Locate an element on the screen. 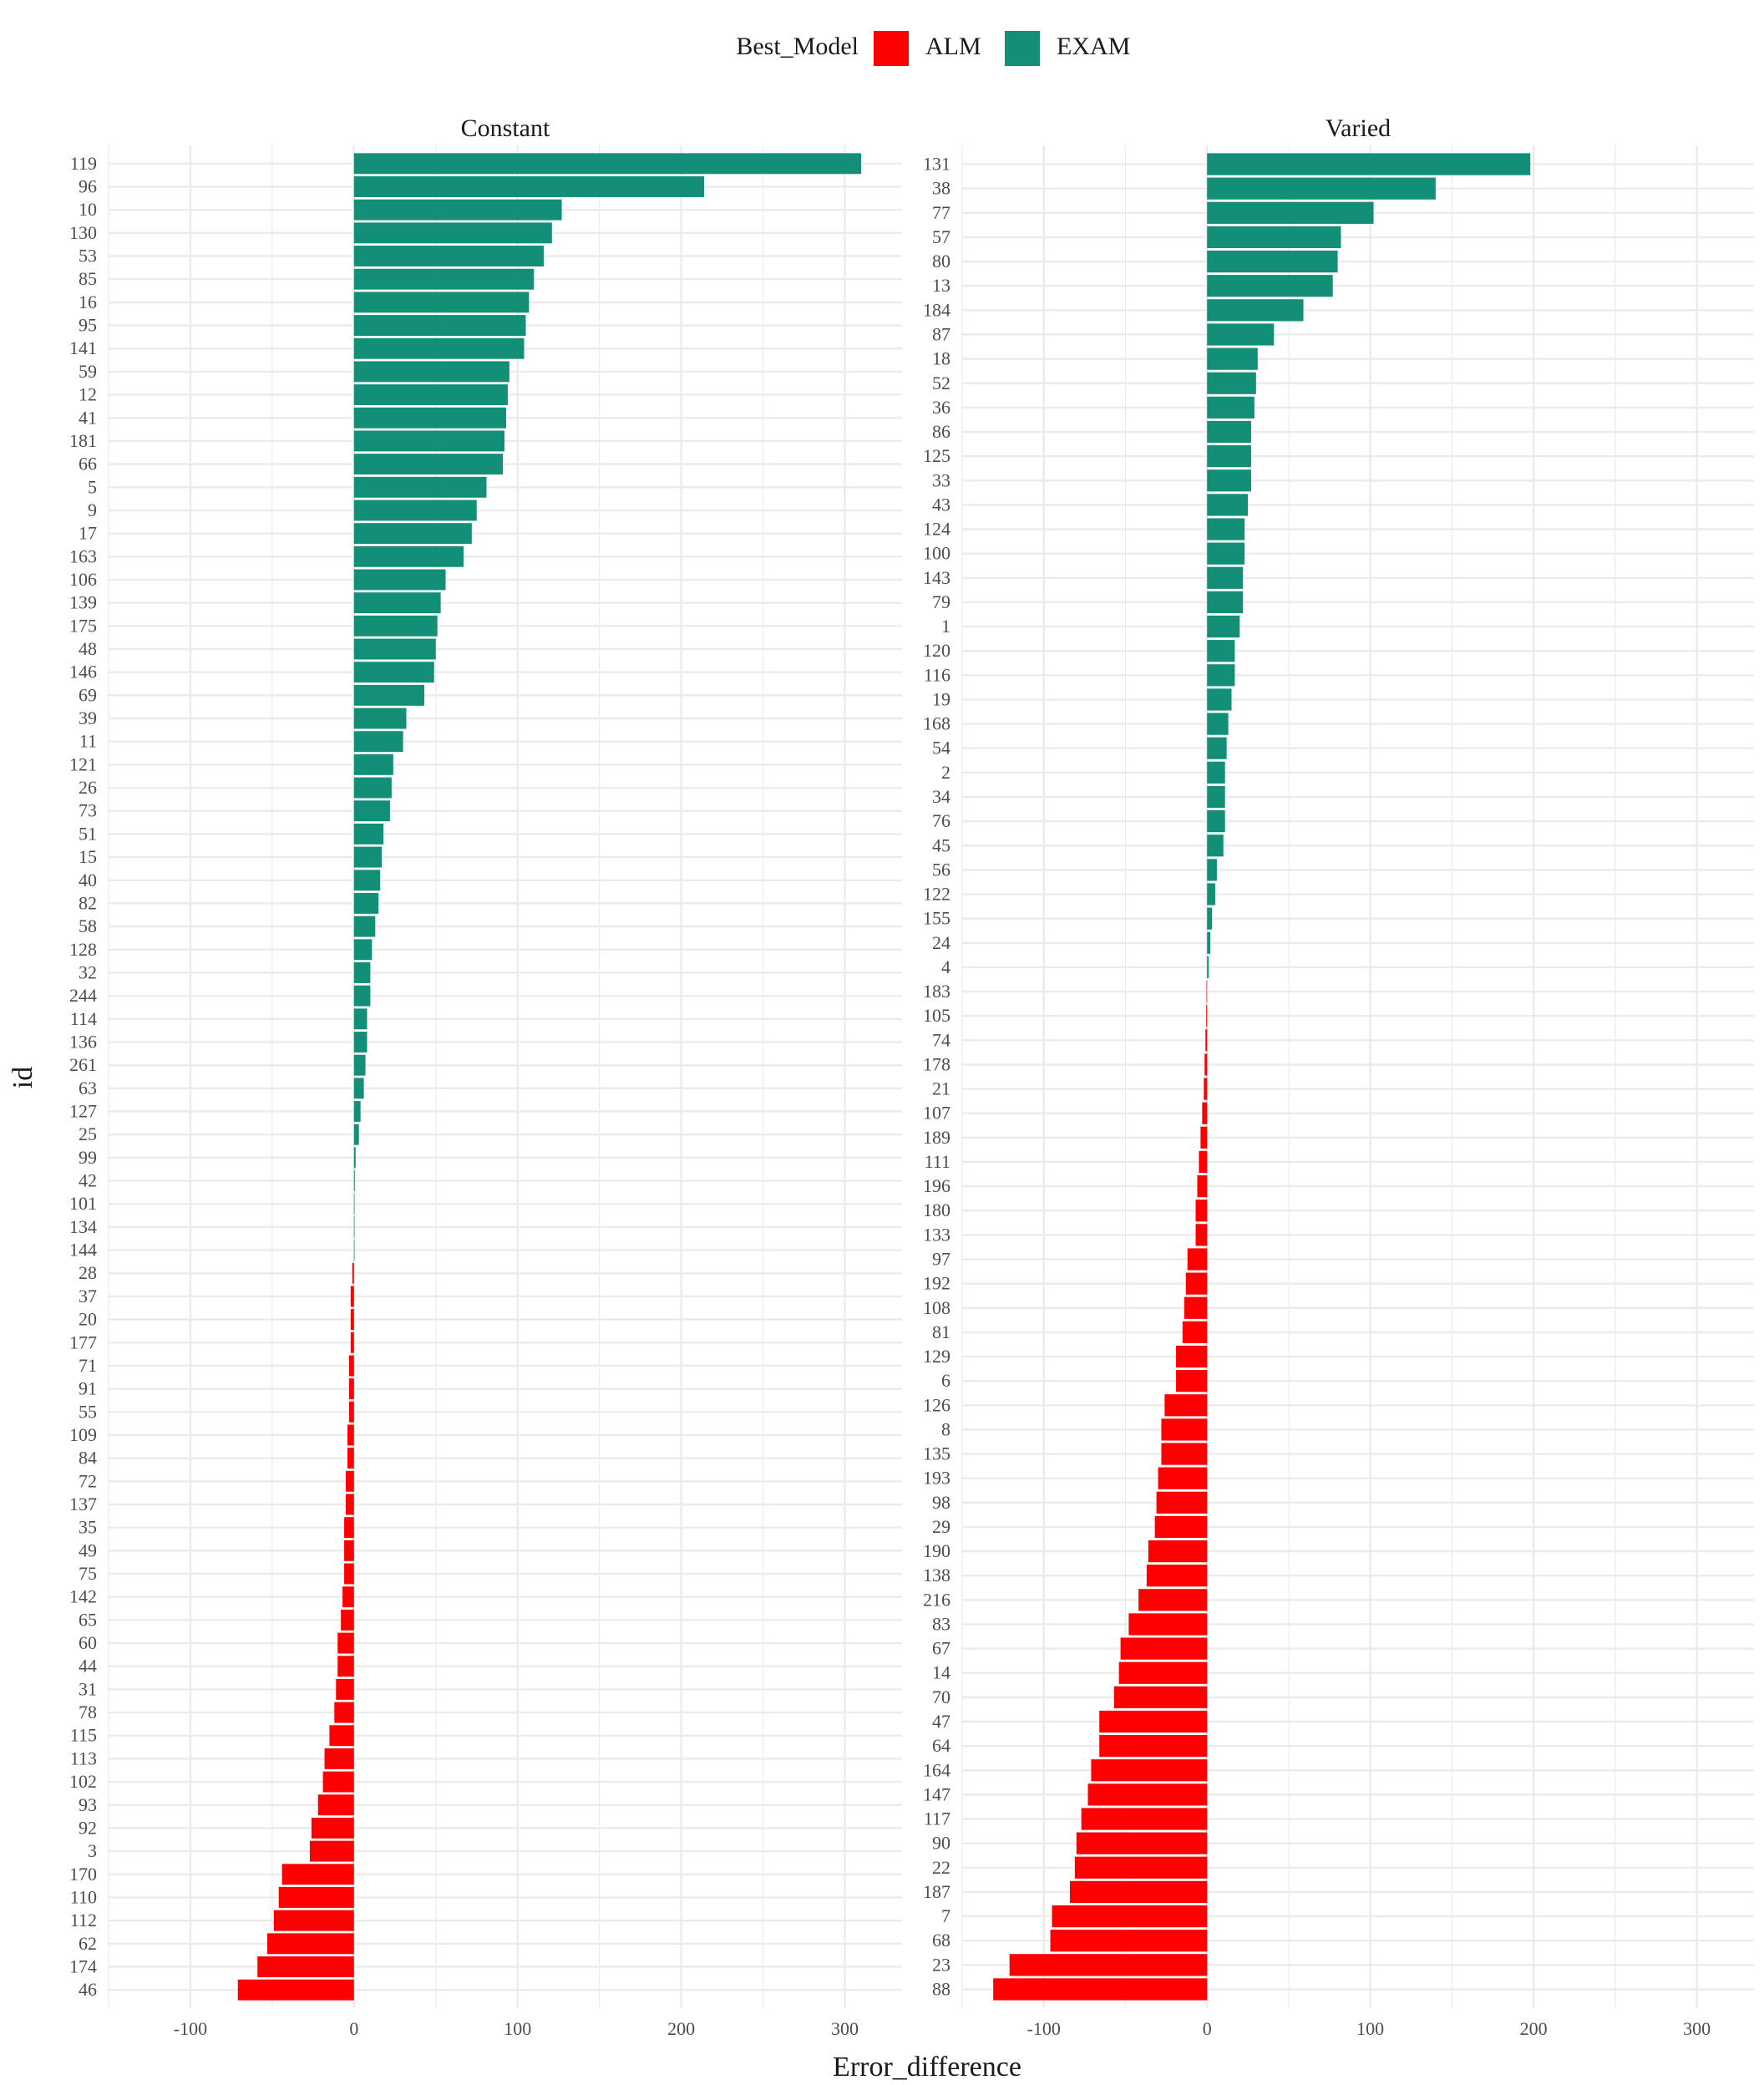 This screenshot has height=2085, width=1764. y-tick-label: 108 is located at coordinates (936, 1307).